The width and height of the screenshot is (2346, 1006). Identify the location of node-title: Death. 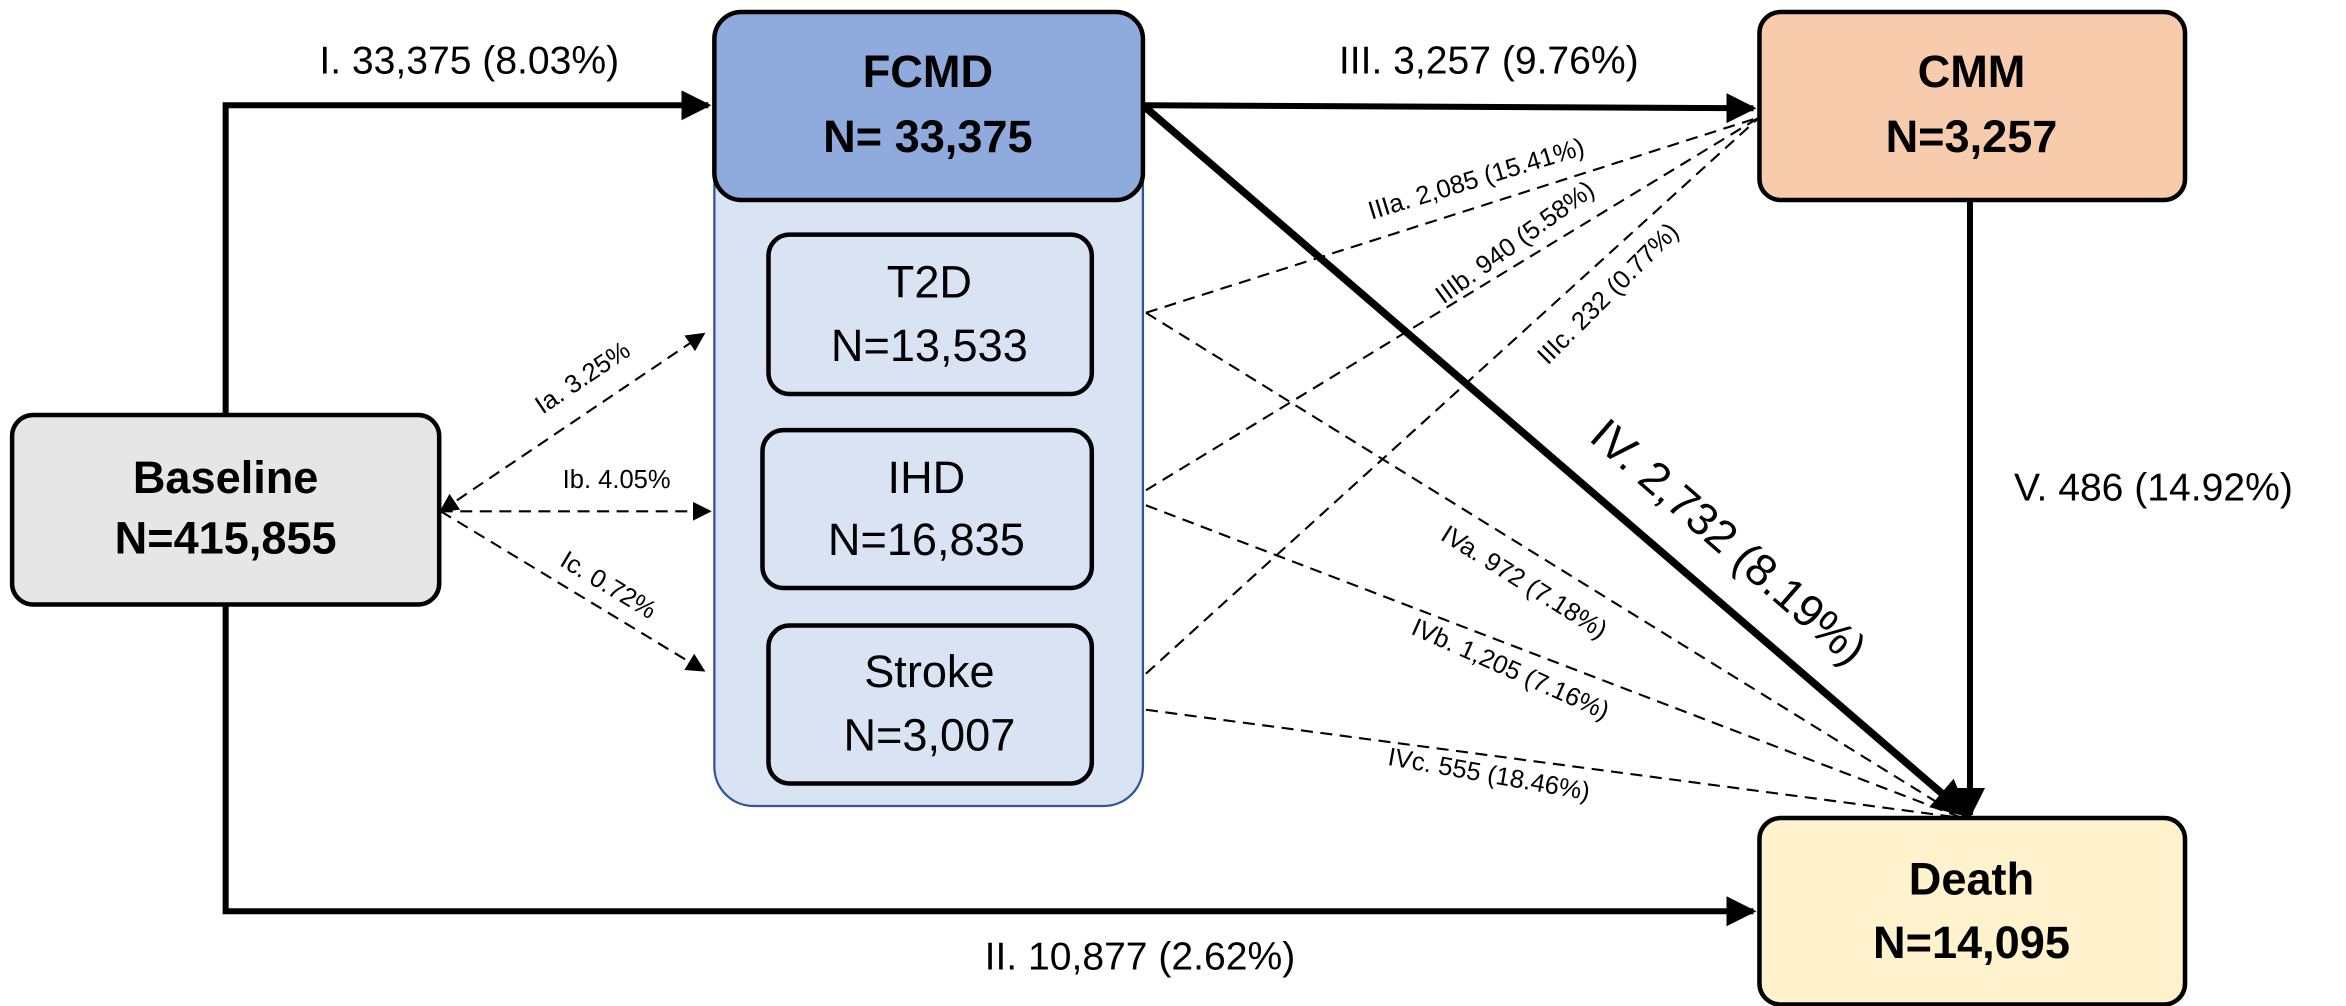
(1971, 879).